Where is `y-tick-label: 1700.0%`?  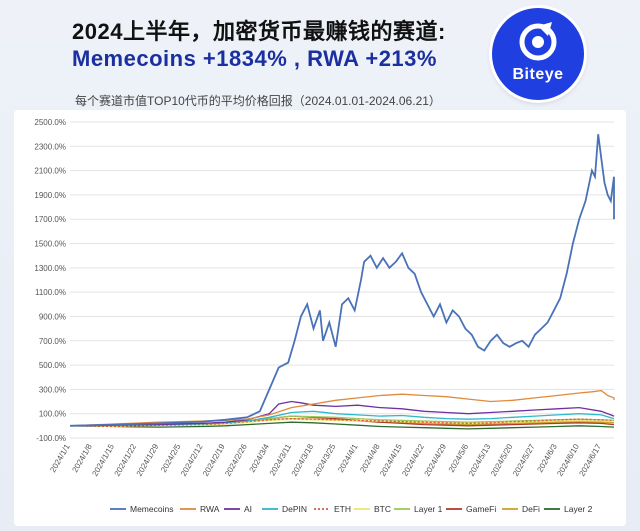
y-tick-label: 1700.0% is located at coordinates (50, 219).